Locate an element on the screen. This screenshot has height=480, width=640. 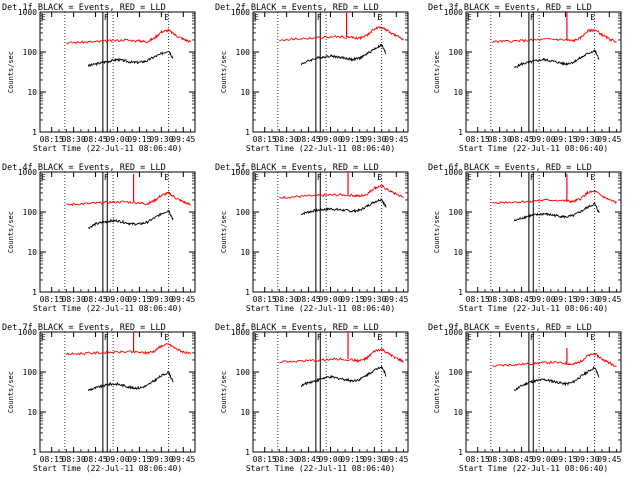
chart-title: Det 7f BLACK = Events, RED = LLD is located at coordinates (84, 328).